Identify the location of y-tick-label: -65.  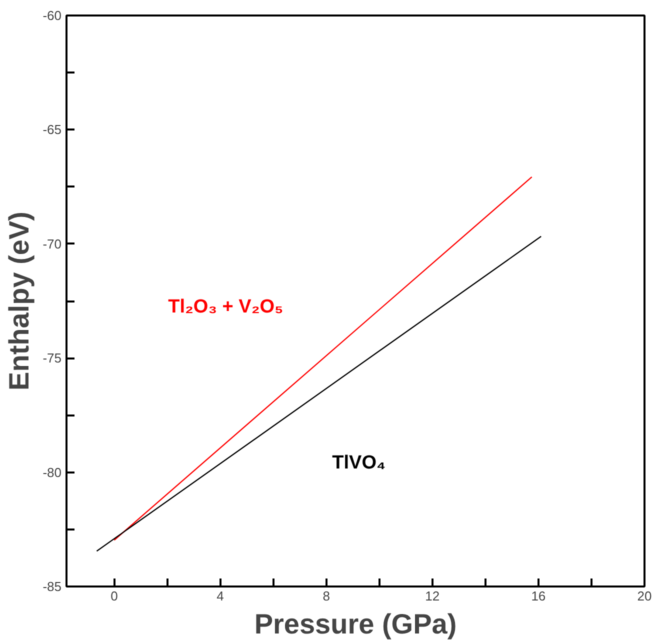
(52, 130).